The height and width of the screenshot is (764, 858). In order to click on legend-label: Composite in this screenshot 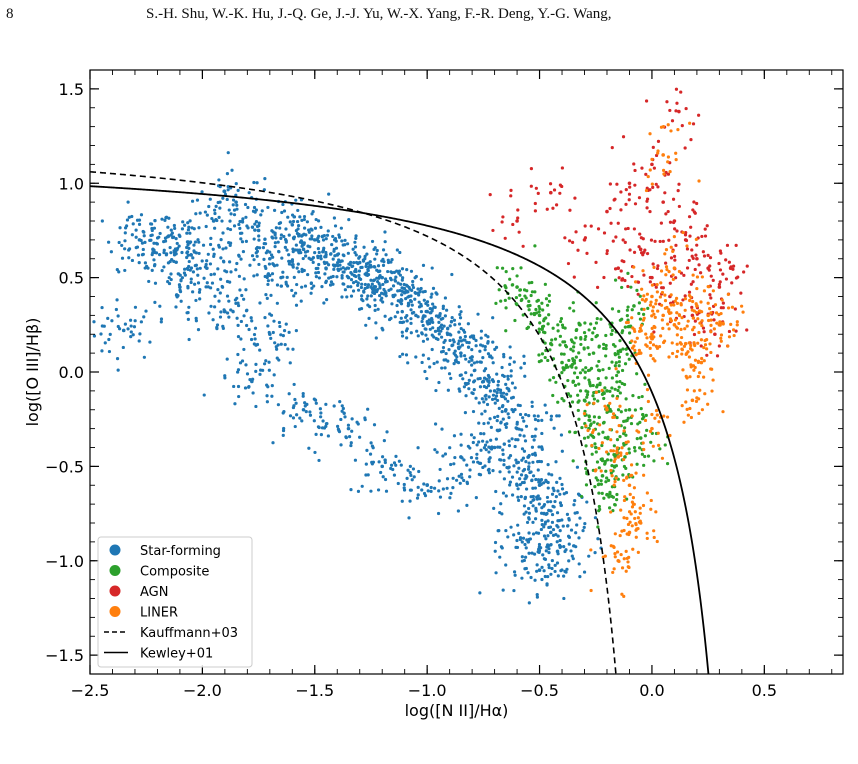, I will do `click(174, 572)`.